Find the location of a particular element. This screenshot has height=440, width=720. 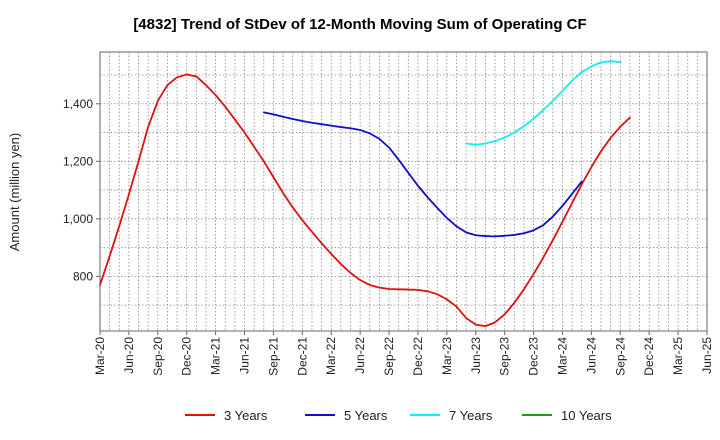

y-tick-label: 1,400 is located at coordinates (78, 104).